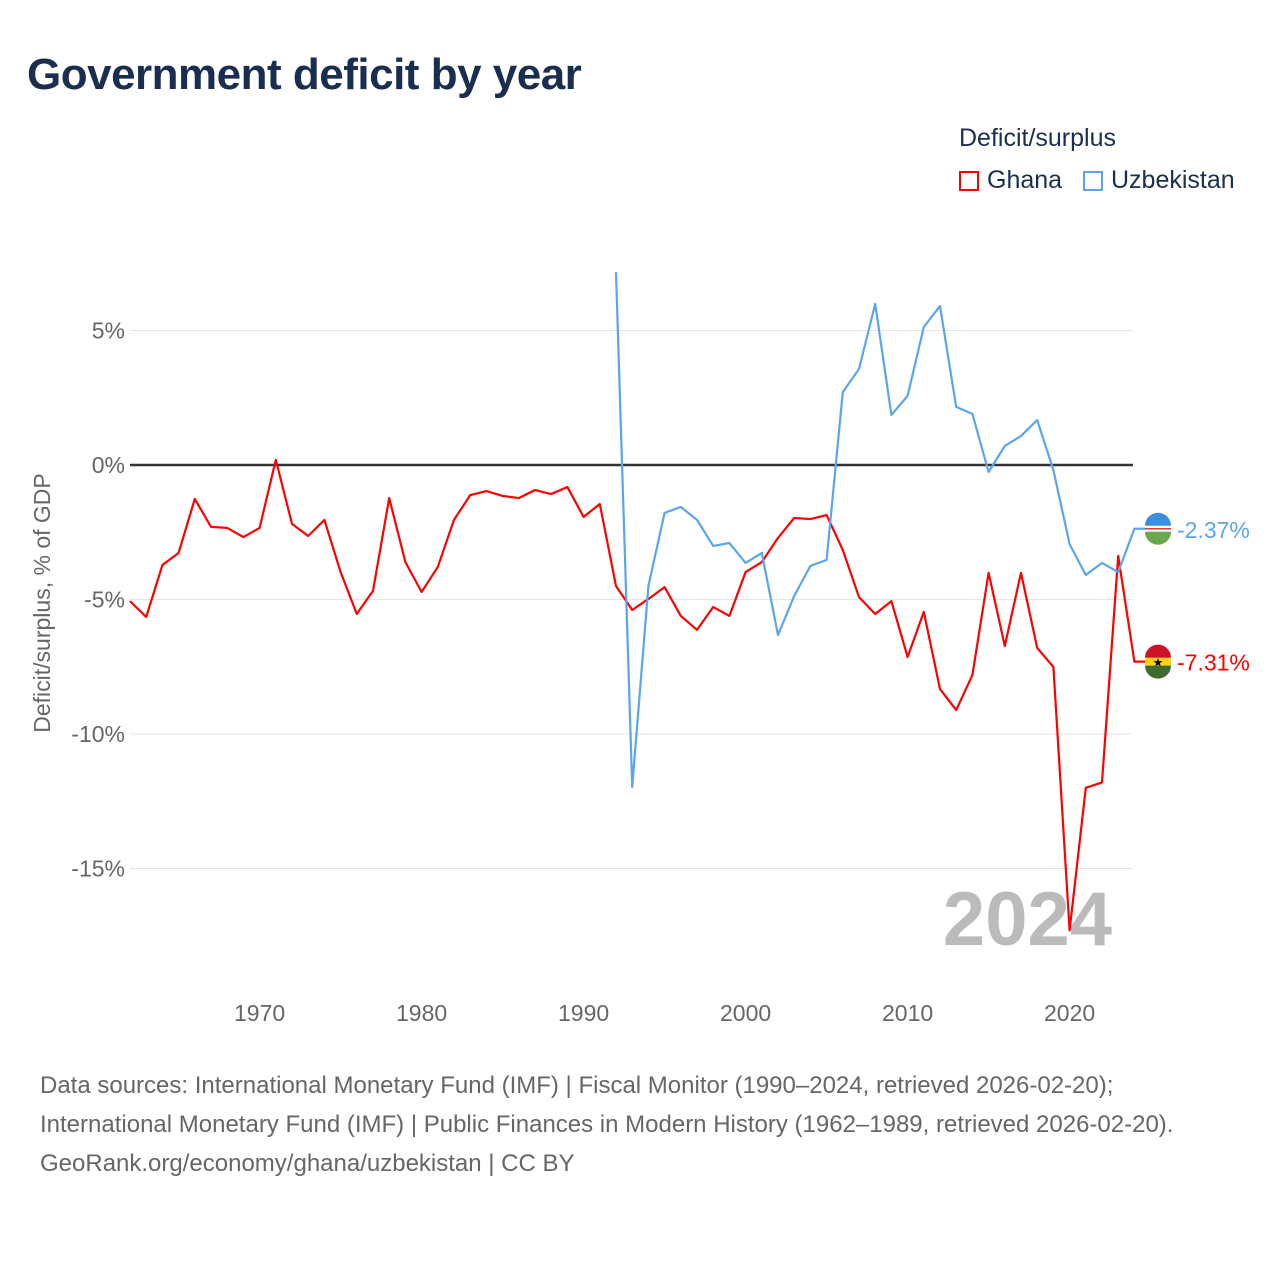  I want to click on legend-swatch-uzbekistan, so click(1093, 180).